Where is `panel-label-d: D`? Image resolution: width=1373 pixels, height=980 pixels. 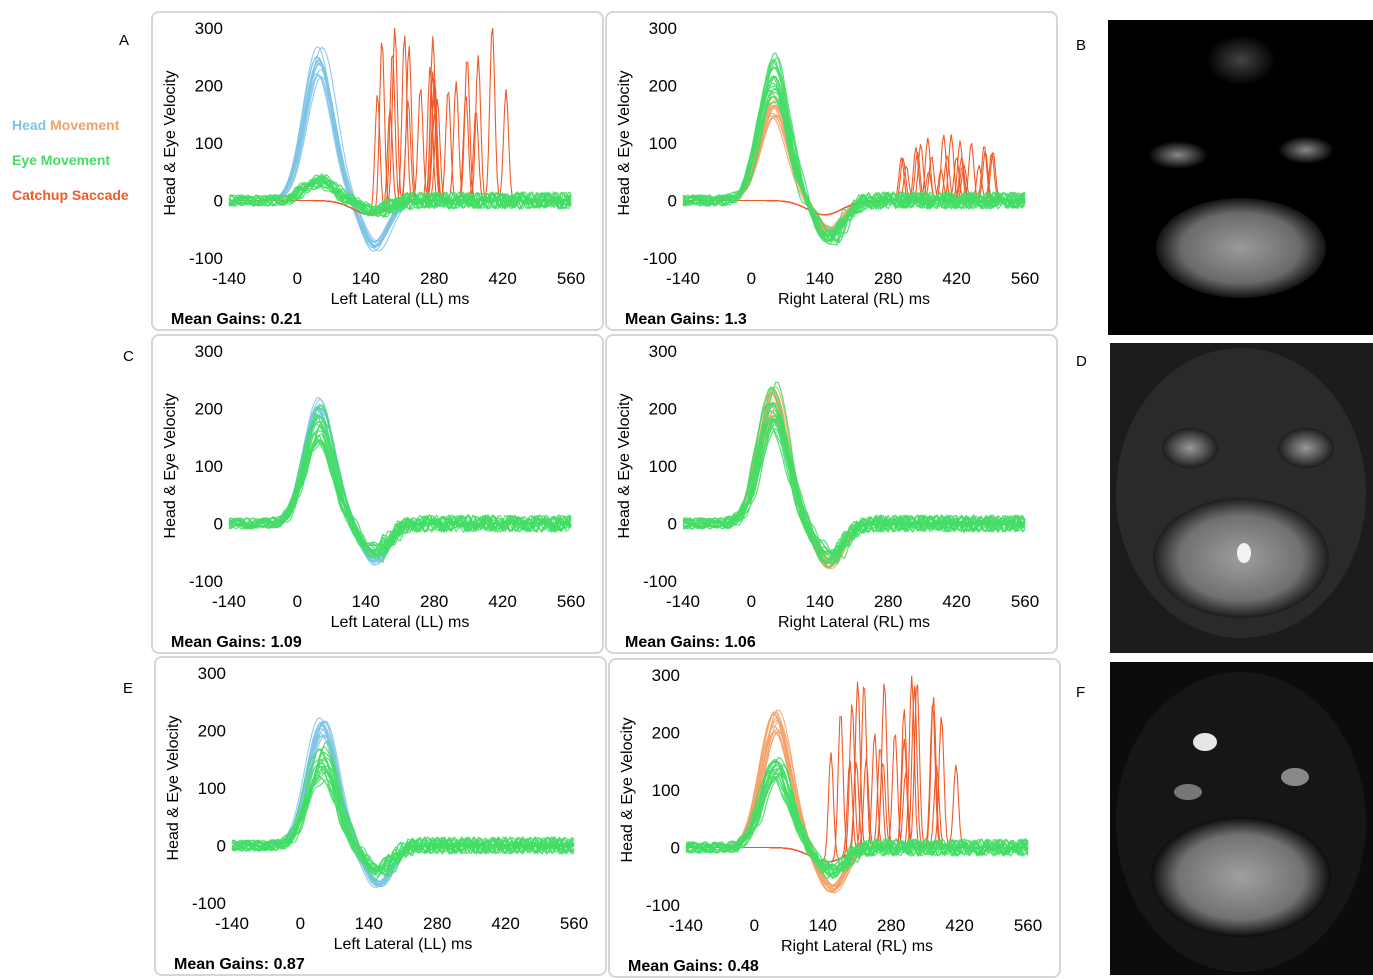 panel-label-d: D is located at coordinates (1081, 361).